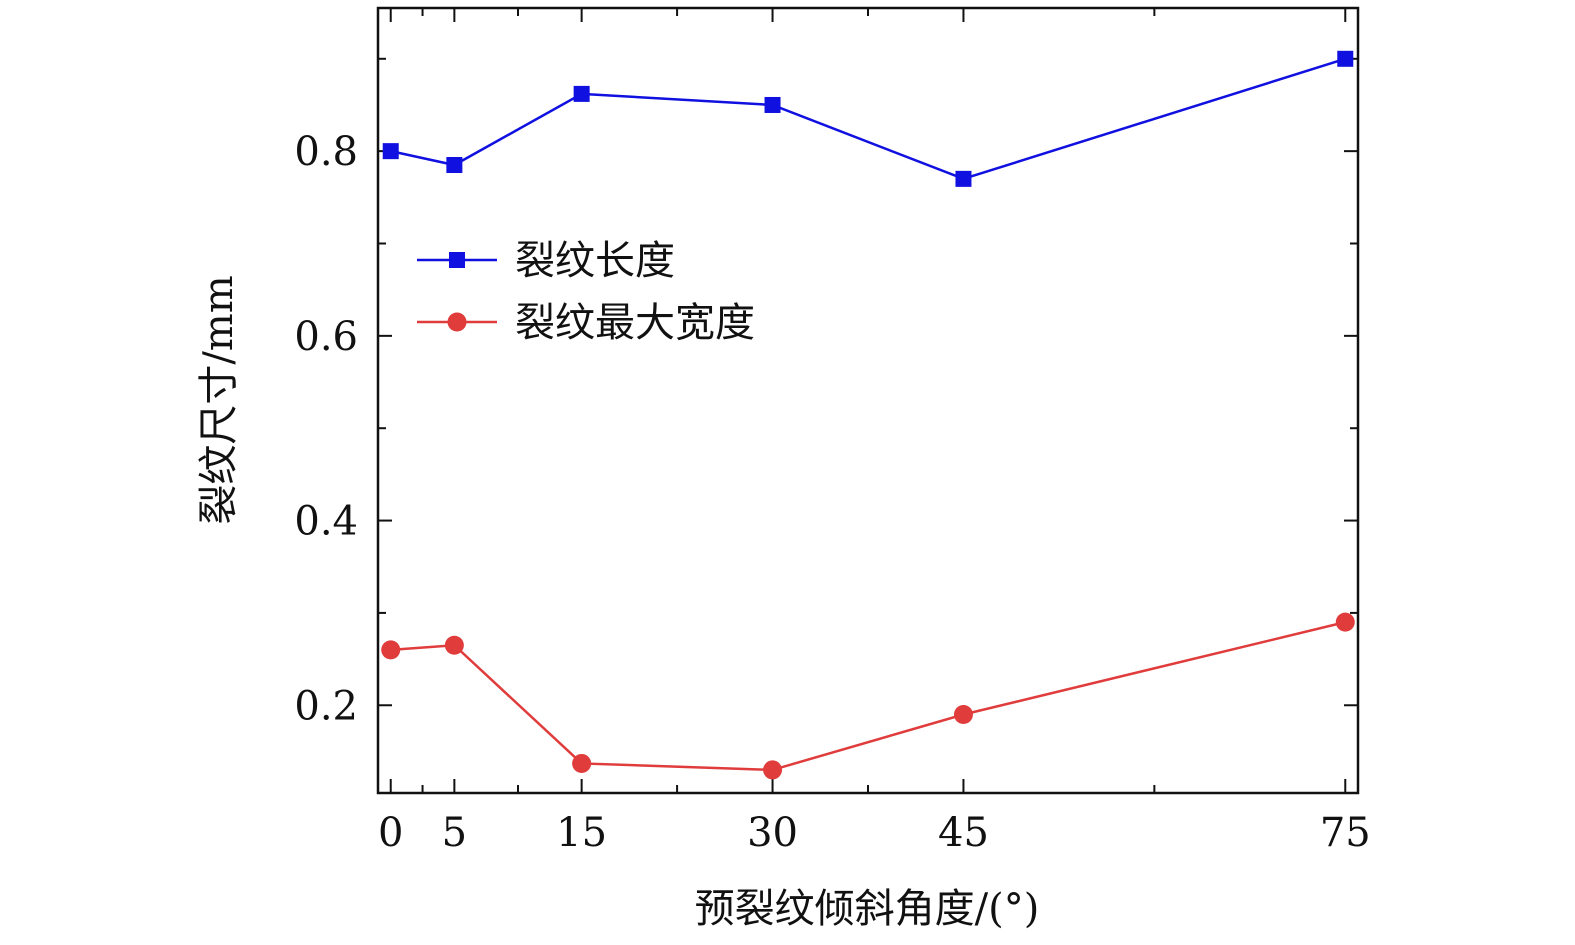 Image resolution: width=1575 pixels, height=945 pixels. What do you see at coordinates (772, 833) in the screenshot?
I see `x-tick-label: 30` at bounding box center [772, 833].